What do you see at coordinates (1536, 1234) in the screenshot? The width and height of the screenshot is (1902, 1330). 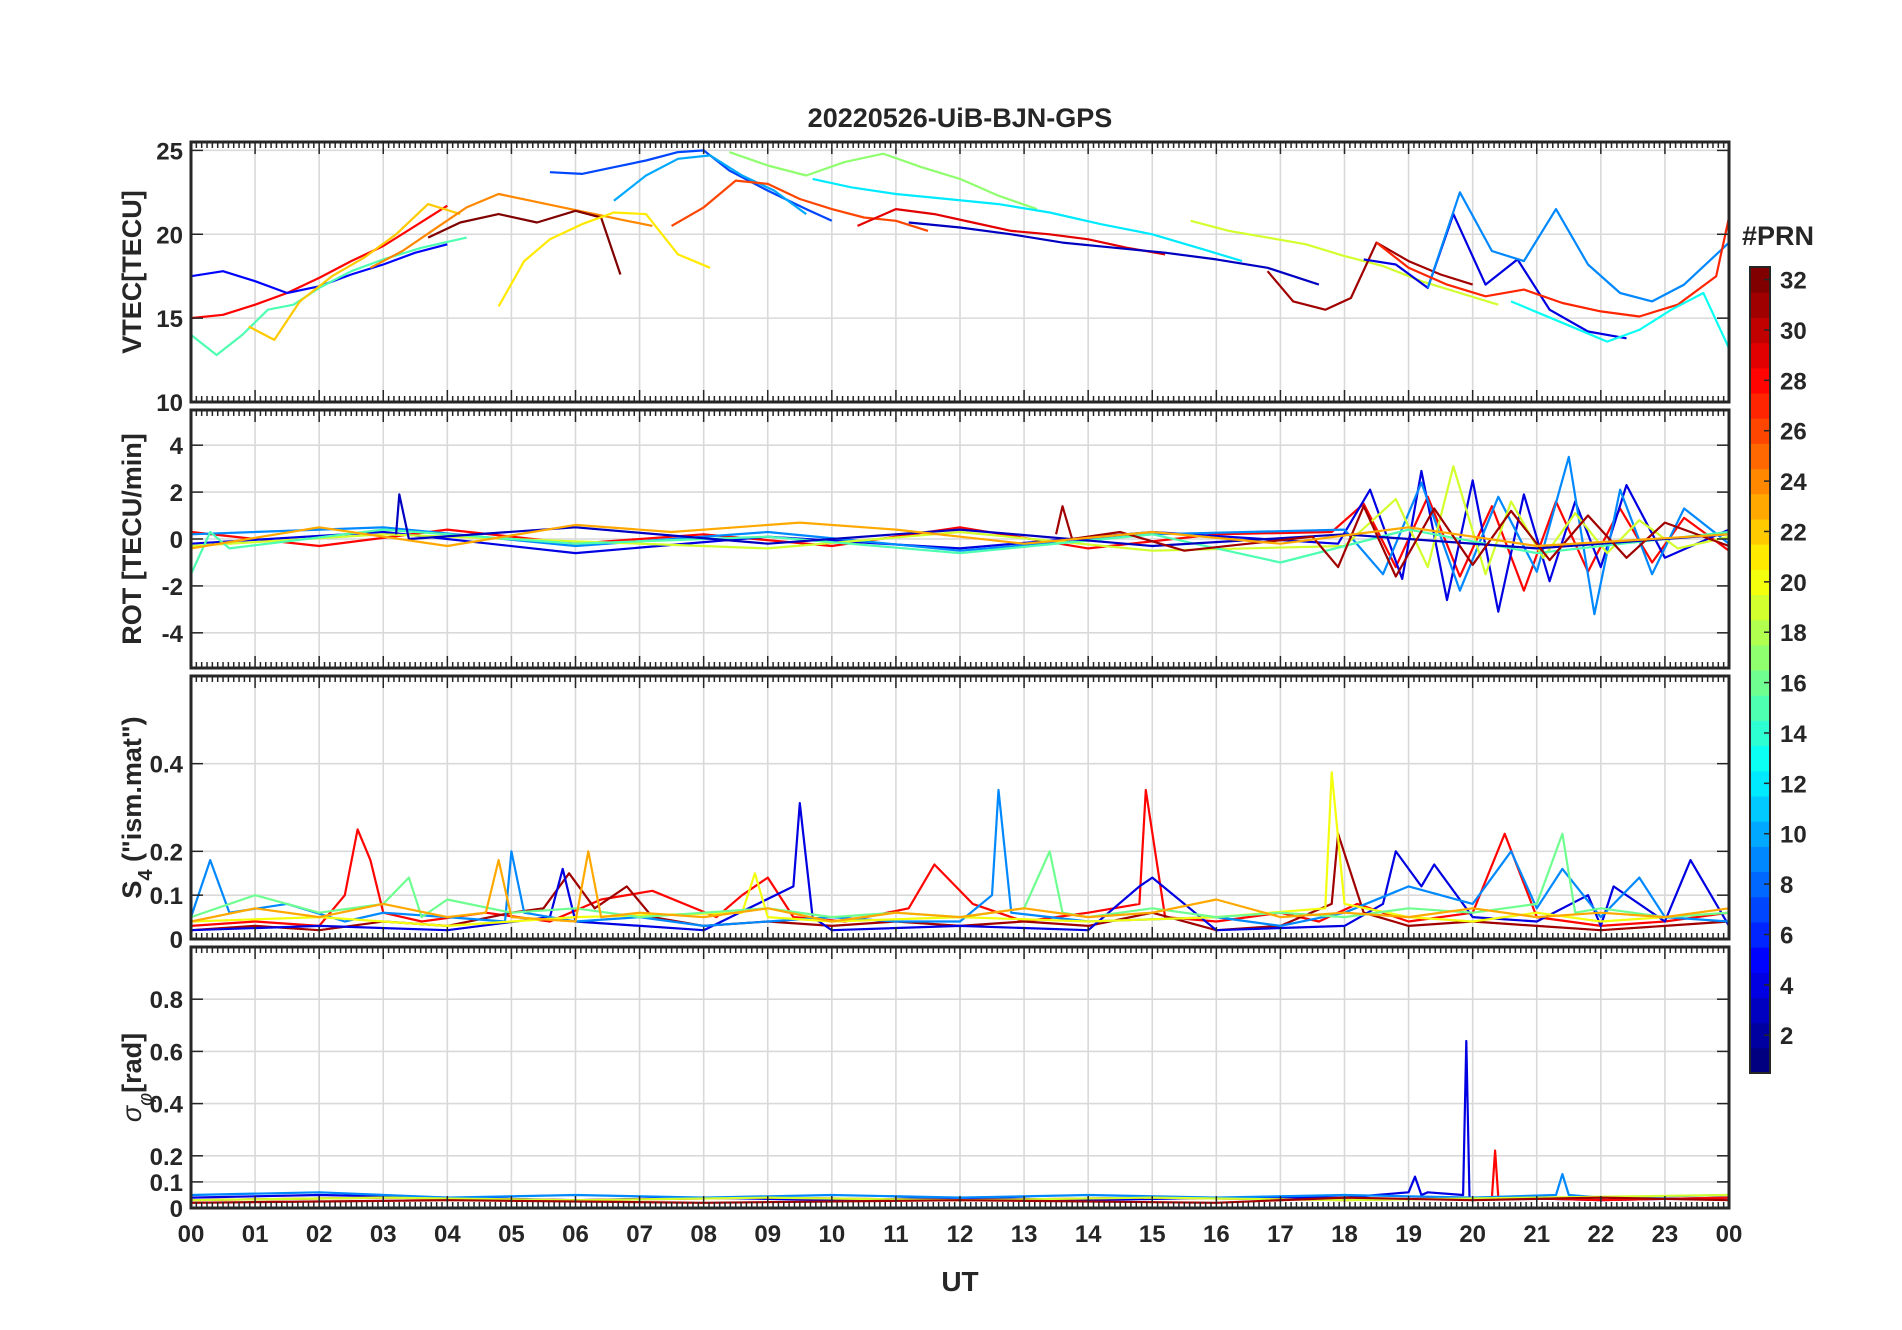 I see `x-tick-label: 21` at bounding box center [1536, 1234].